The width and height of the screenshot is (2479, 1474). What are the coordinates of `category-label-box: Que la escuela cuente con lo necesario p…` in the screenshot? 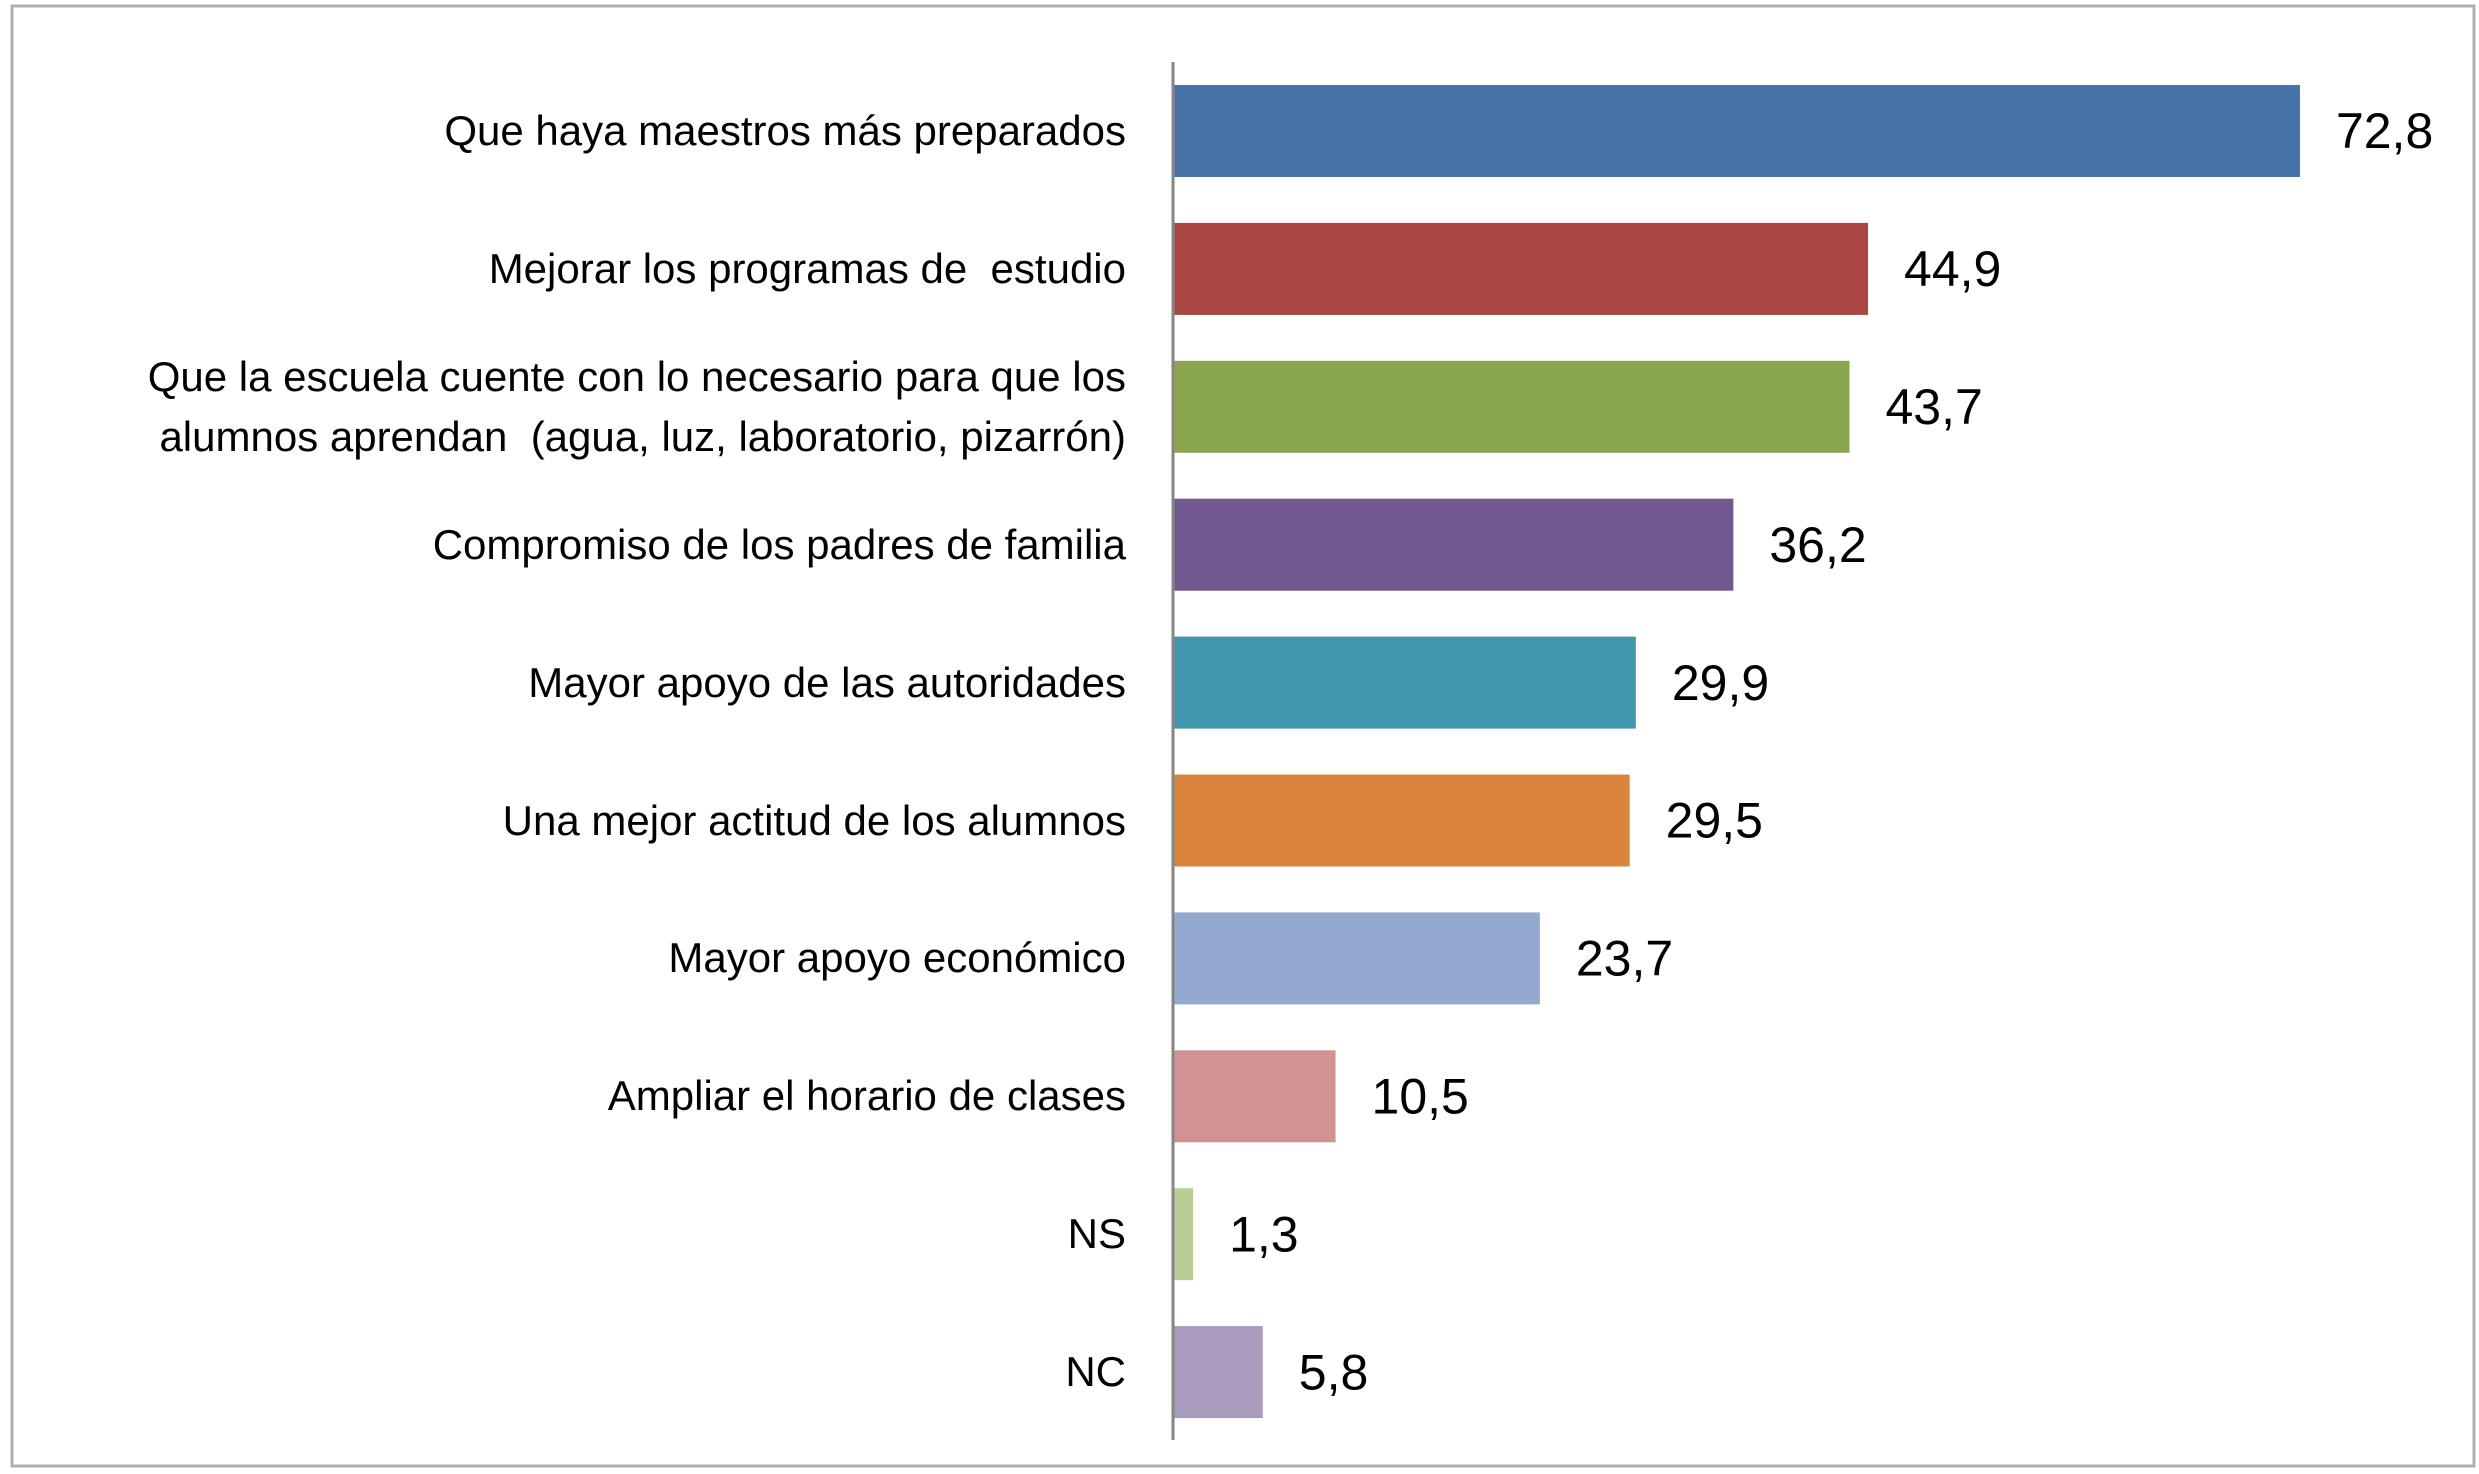 It's located at (636, 406).